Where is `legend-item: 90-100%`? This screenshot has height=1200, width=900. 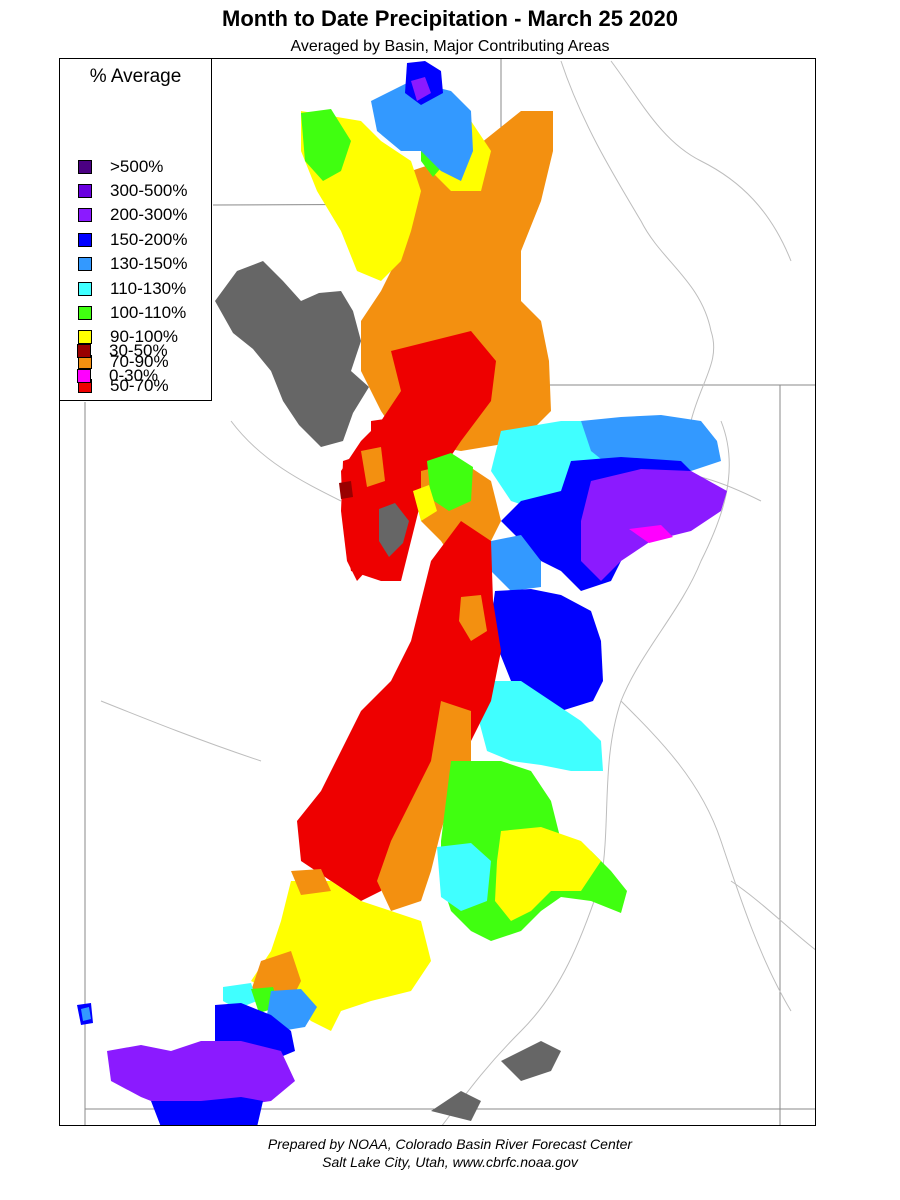 legend-item: 90-100% is located at coordinates (128, 337).